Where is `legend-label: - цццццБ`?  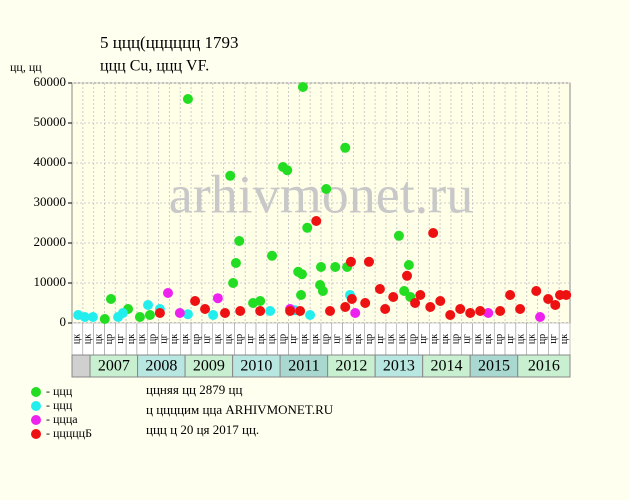
legend-label: - цццццБ is located at coordinates (69, 433).